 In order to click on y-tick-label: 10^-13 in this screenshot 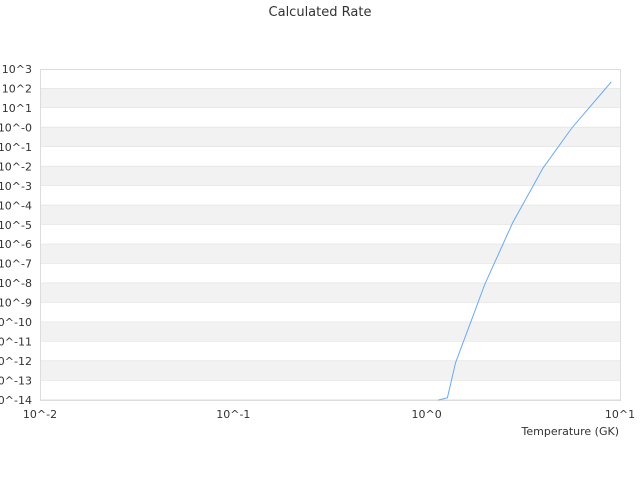, I will do `click(16, 381)`.